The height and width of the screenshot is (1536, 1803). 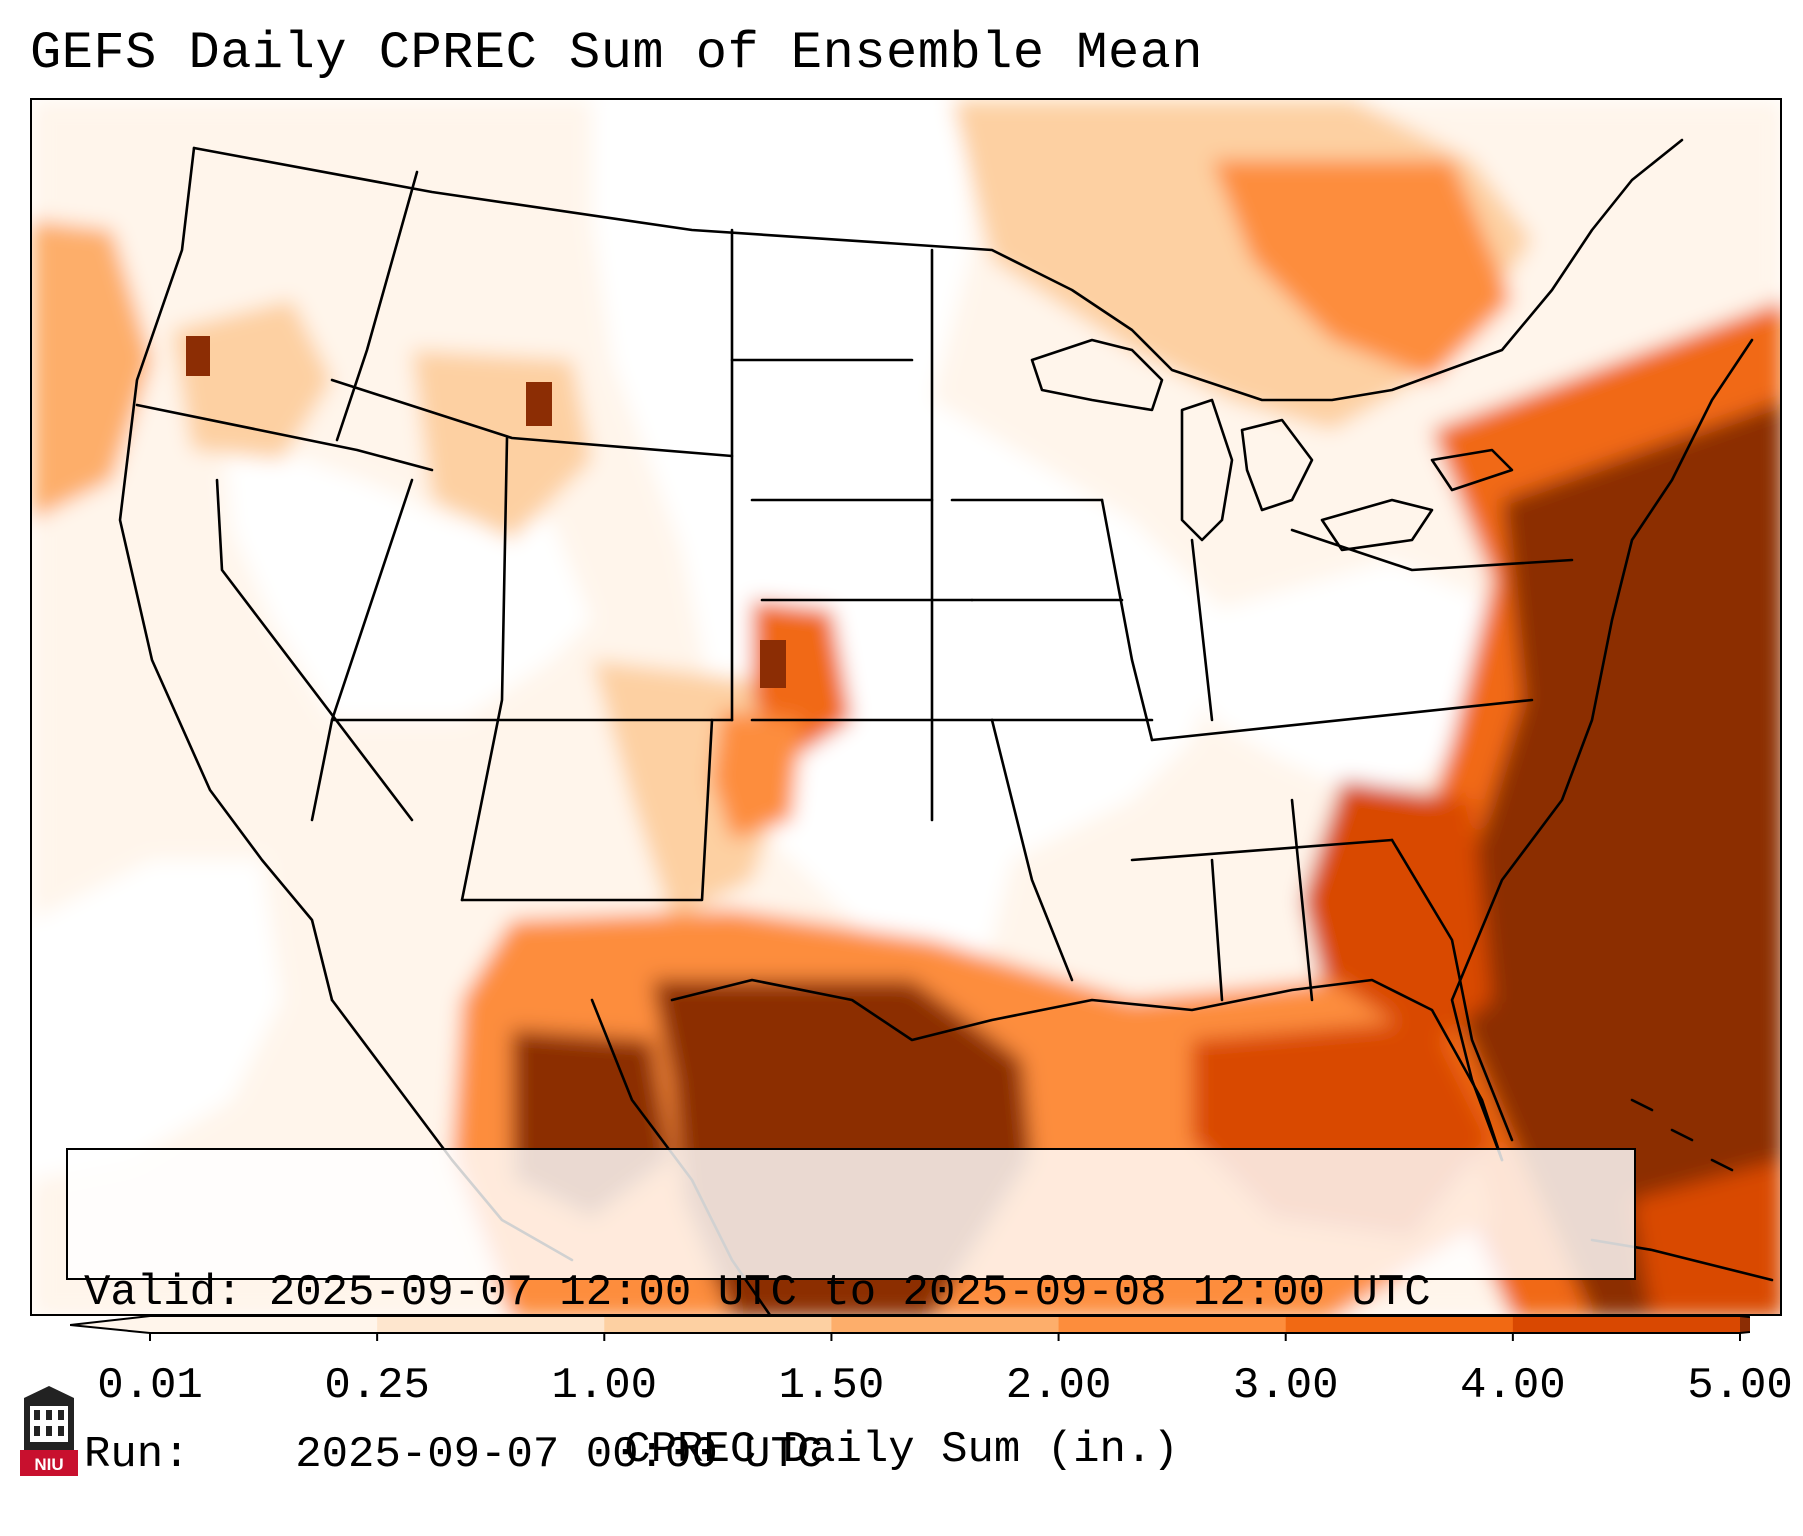 What do you see at coordinates (1058, 1386) in the screenshot?
I see `colorbar-tick-label: 2.00` at bounding box center [1058, 1386].